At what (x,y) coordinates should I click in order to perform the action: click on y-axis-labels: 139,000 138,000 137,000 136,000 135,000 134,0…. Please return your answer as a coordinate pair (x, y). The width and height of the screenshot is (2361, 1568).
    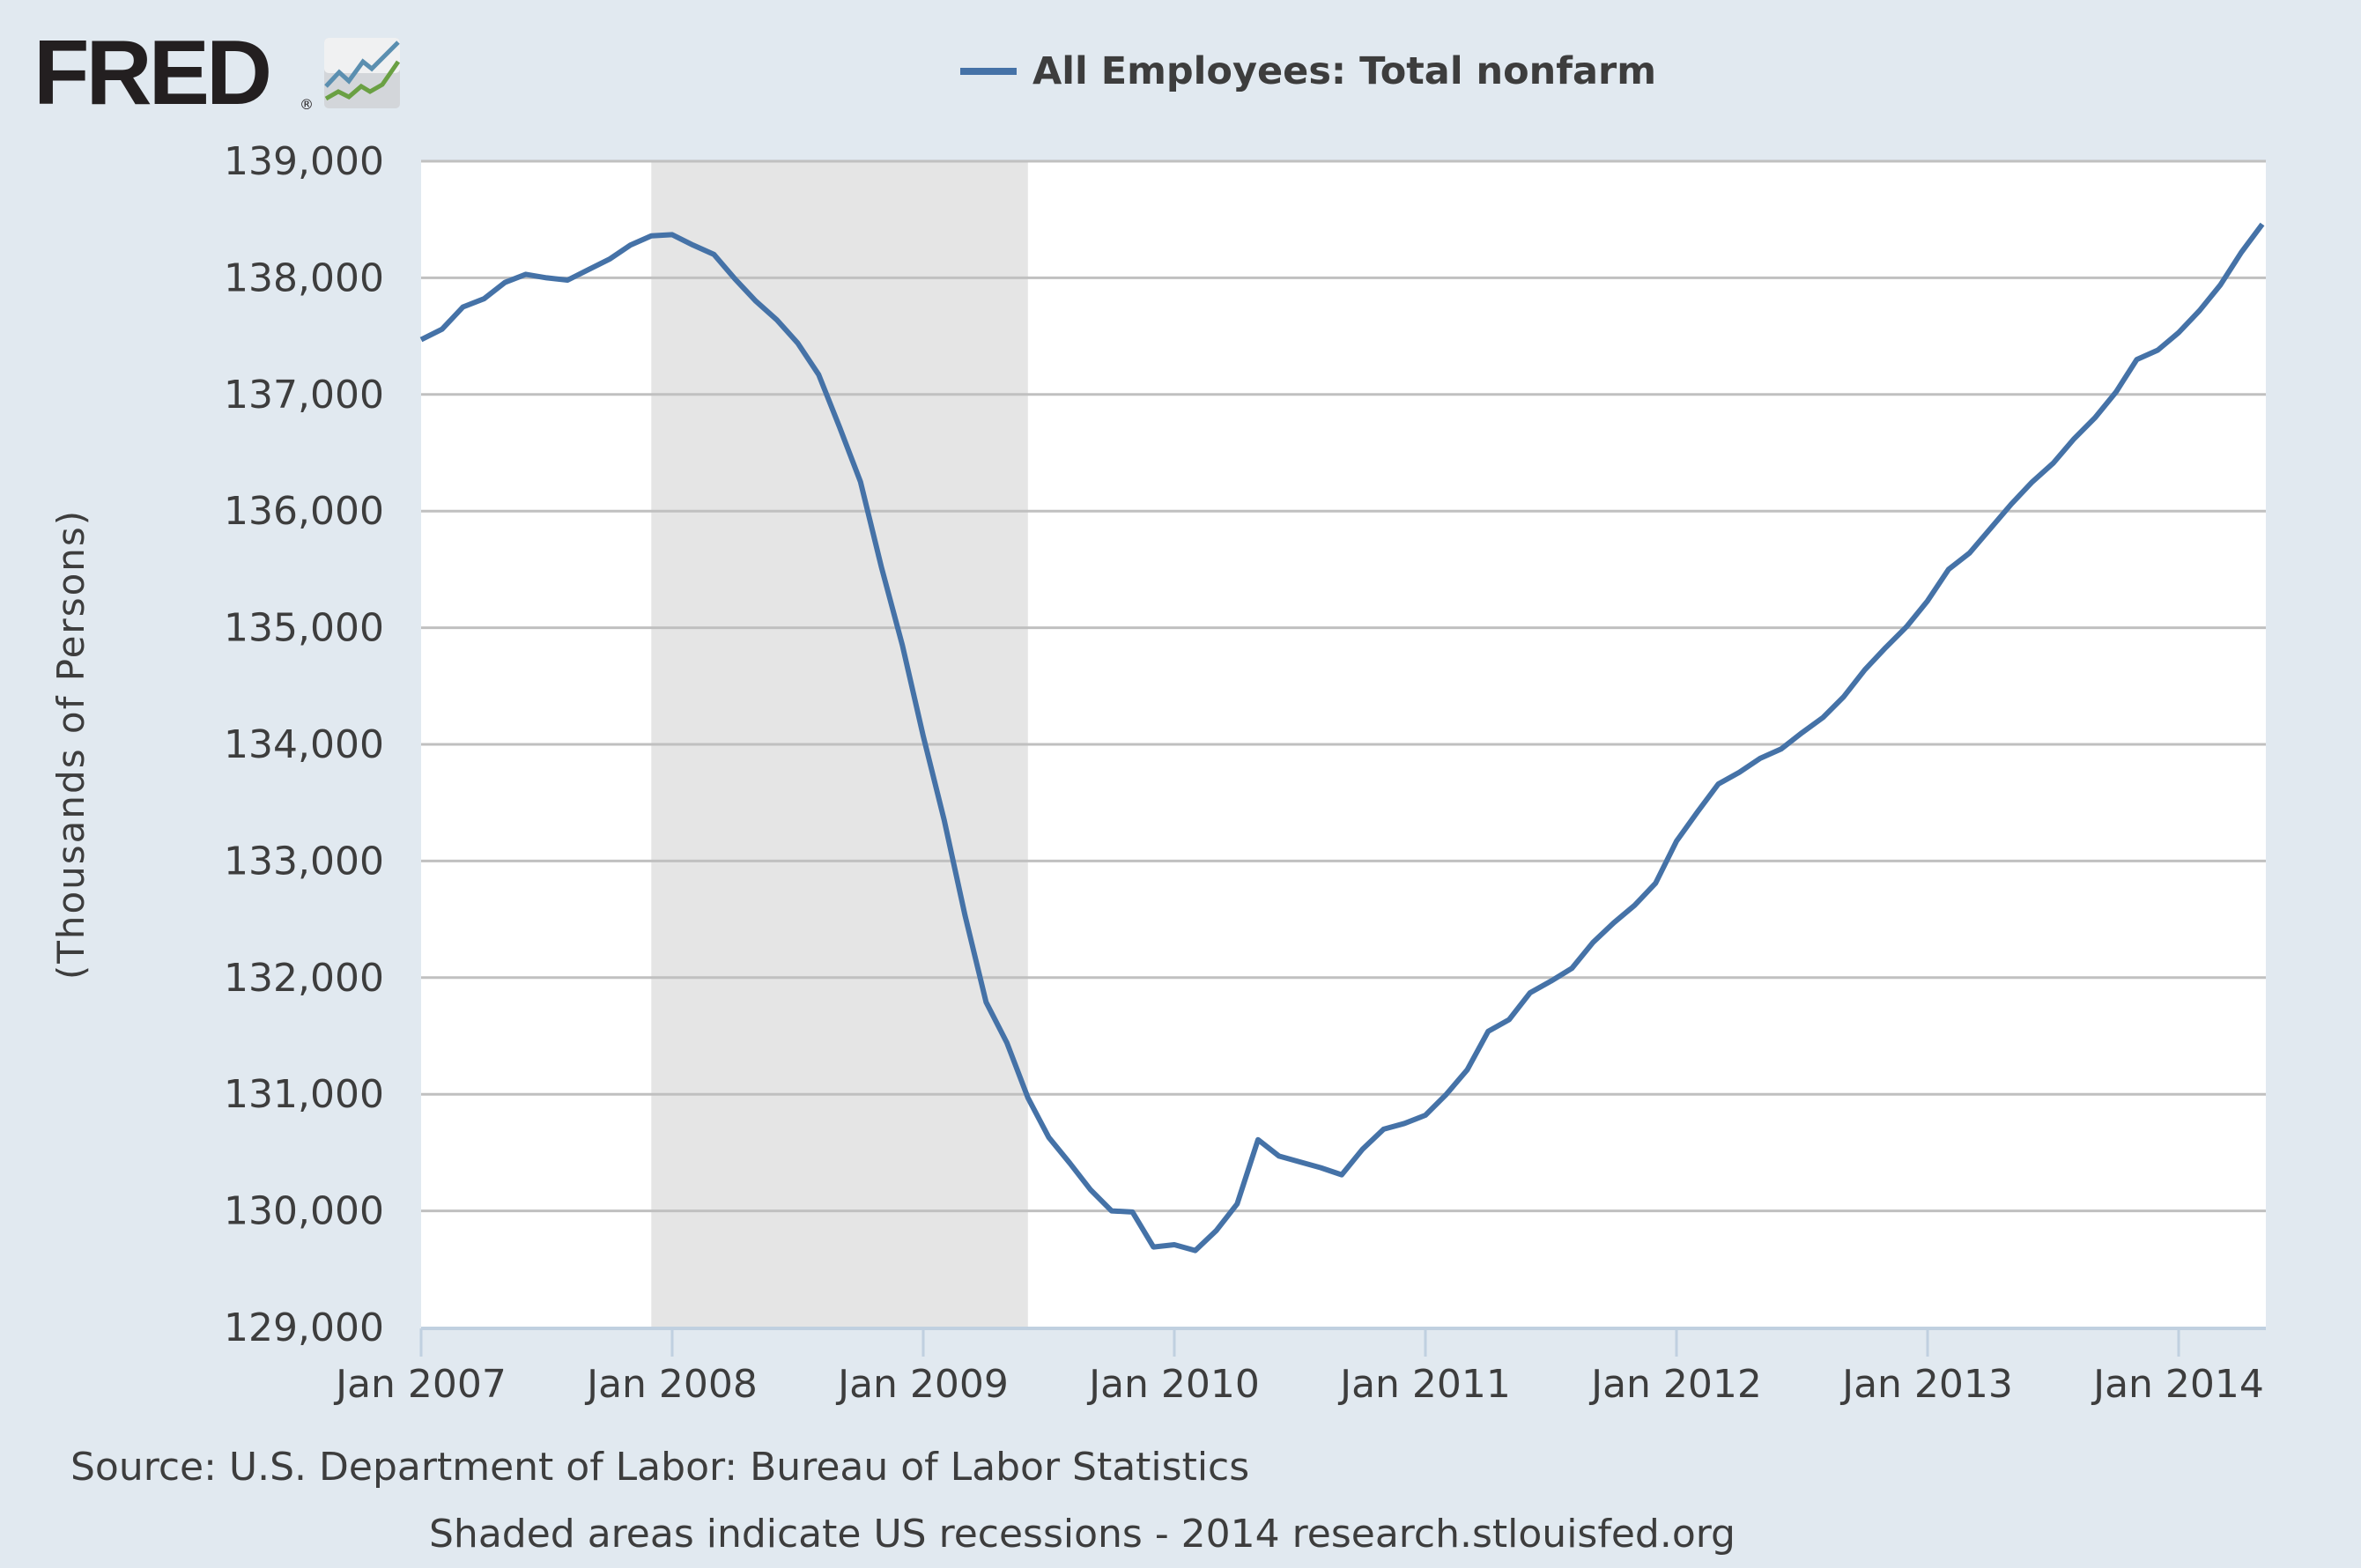
    Looking at the image, I should click on (304, 744).